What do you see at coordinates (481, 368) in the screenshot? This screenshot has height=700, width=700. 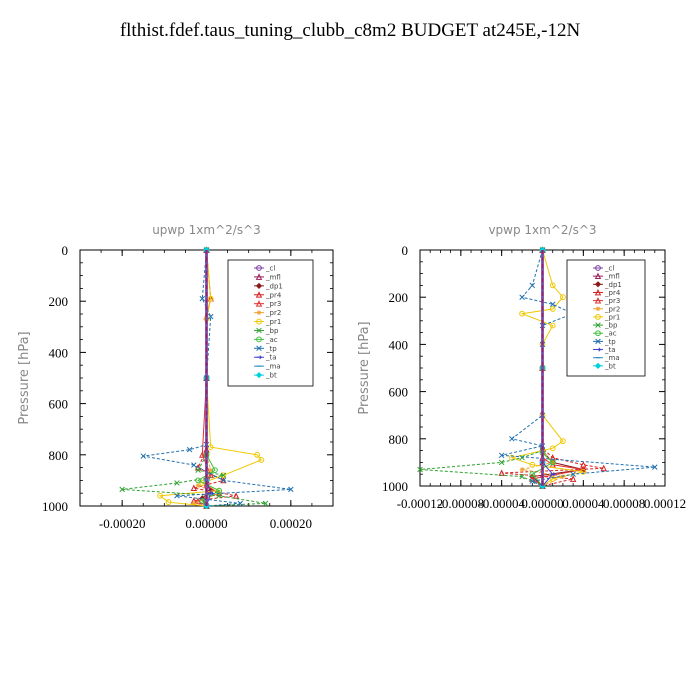 I see `series-bp` at bounding box center [481, 368].